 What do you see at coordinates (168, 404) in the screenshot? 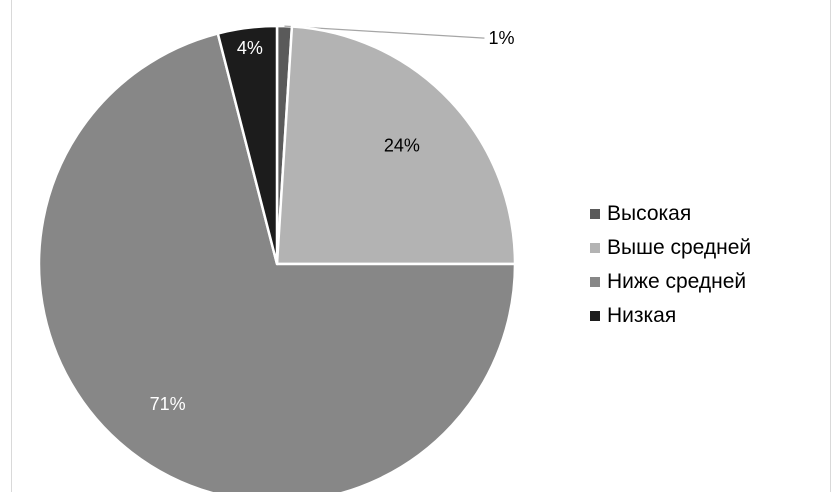
I see `data-label-below-average: 71%` at bounding box center [168, 404].